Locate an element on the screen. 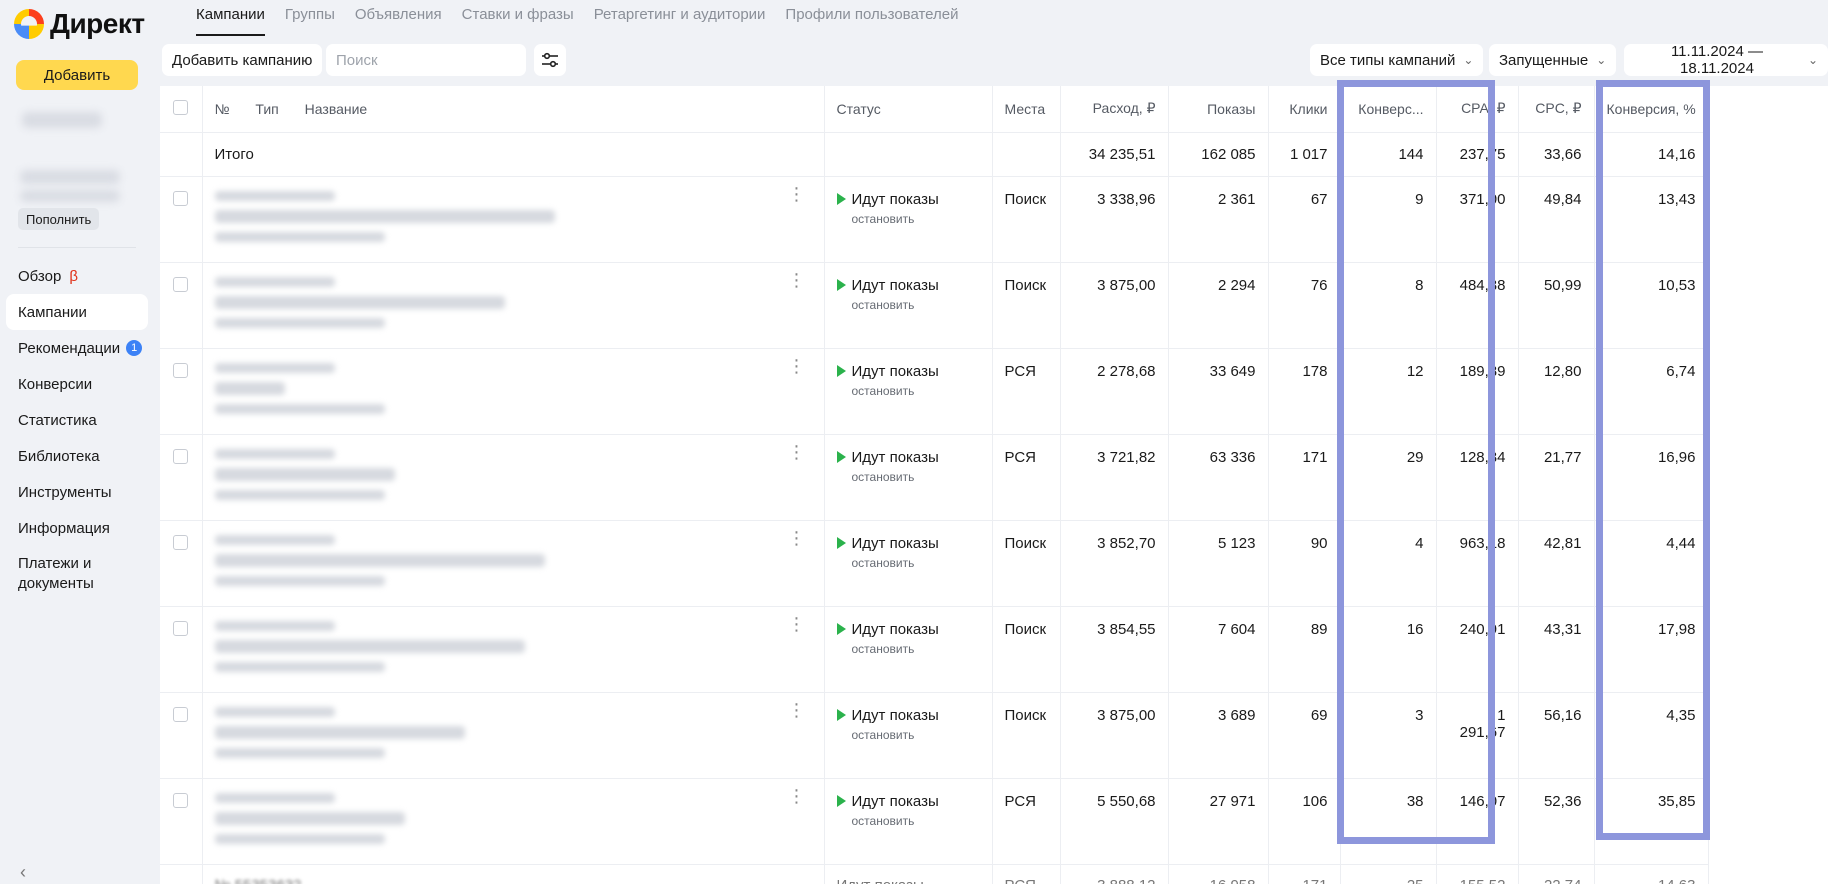 The height and width of the screenshot is (884, 1828). topup-button: Пополнить is located at coordinates (59, 219).